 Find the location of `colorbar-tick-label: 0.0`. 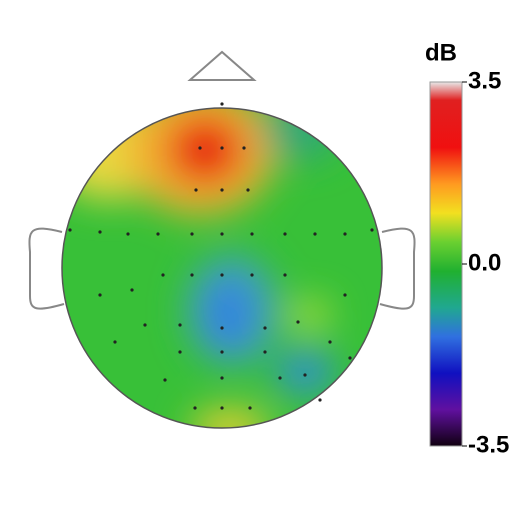

colorbar-tick-label: 0.0 is located at coordinates (484, 262).